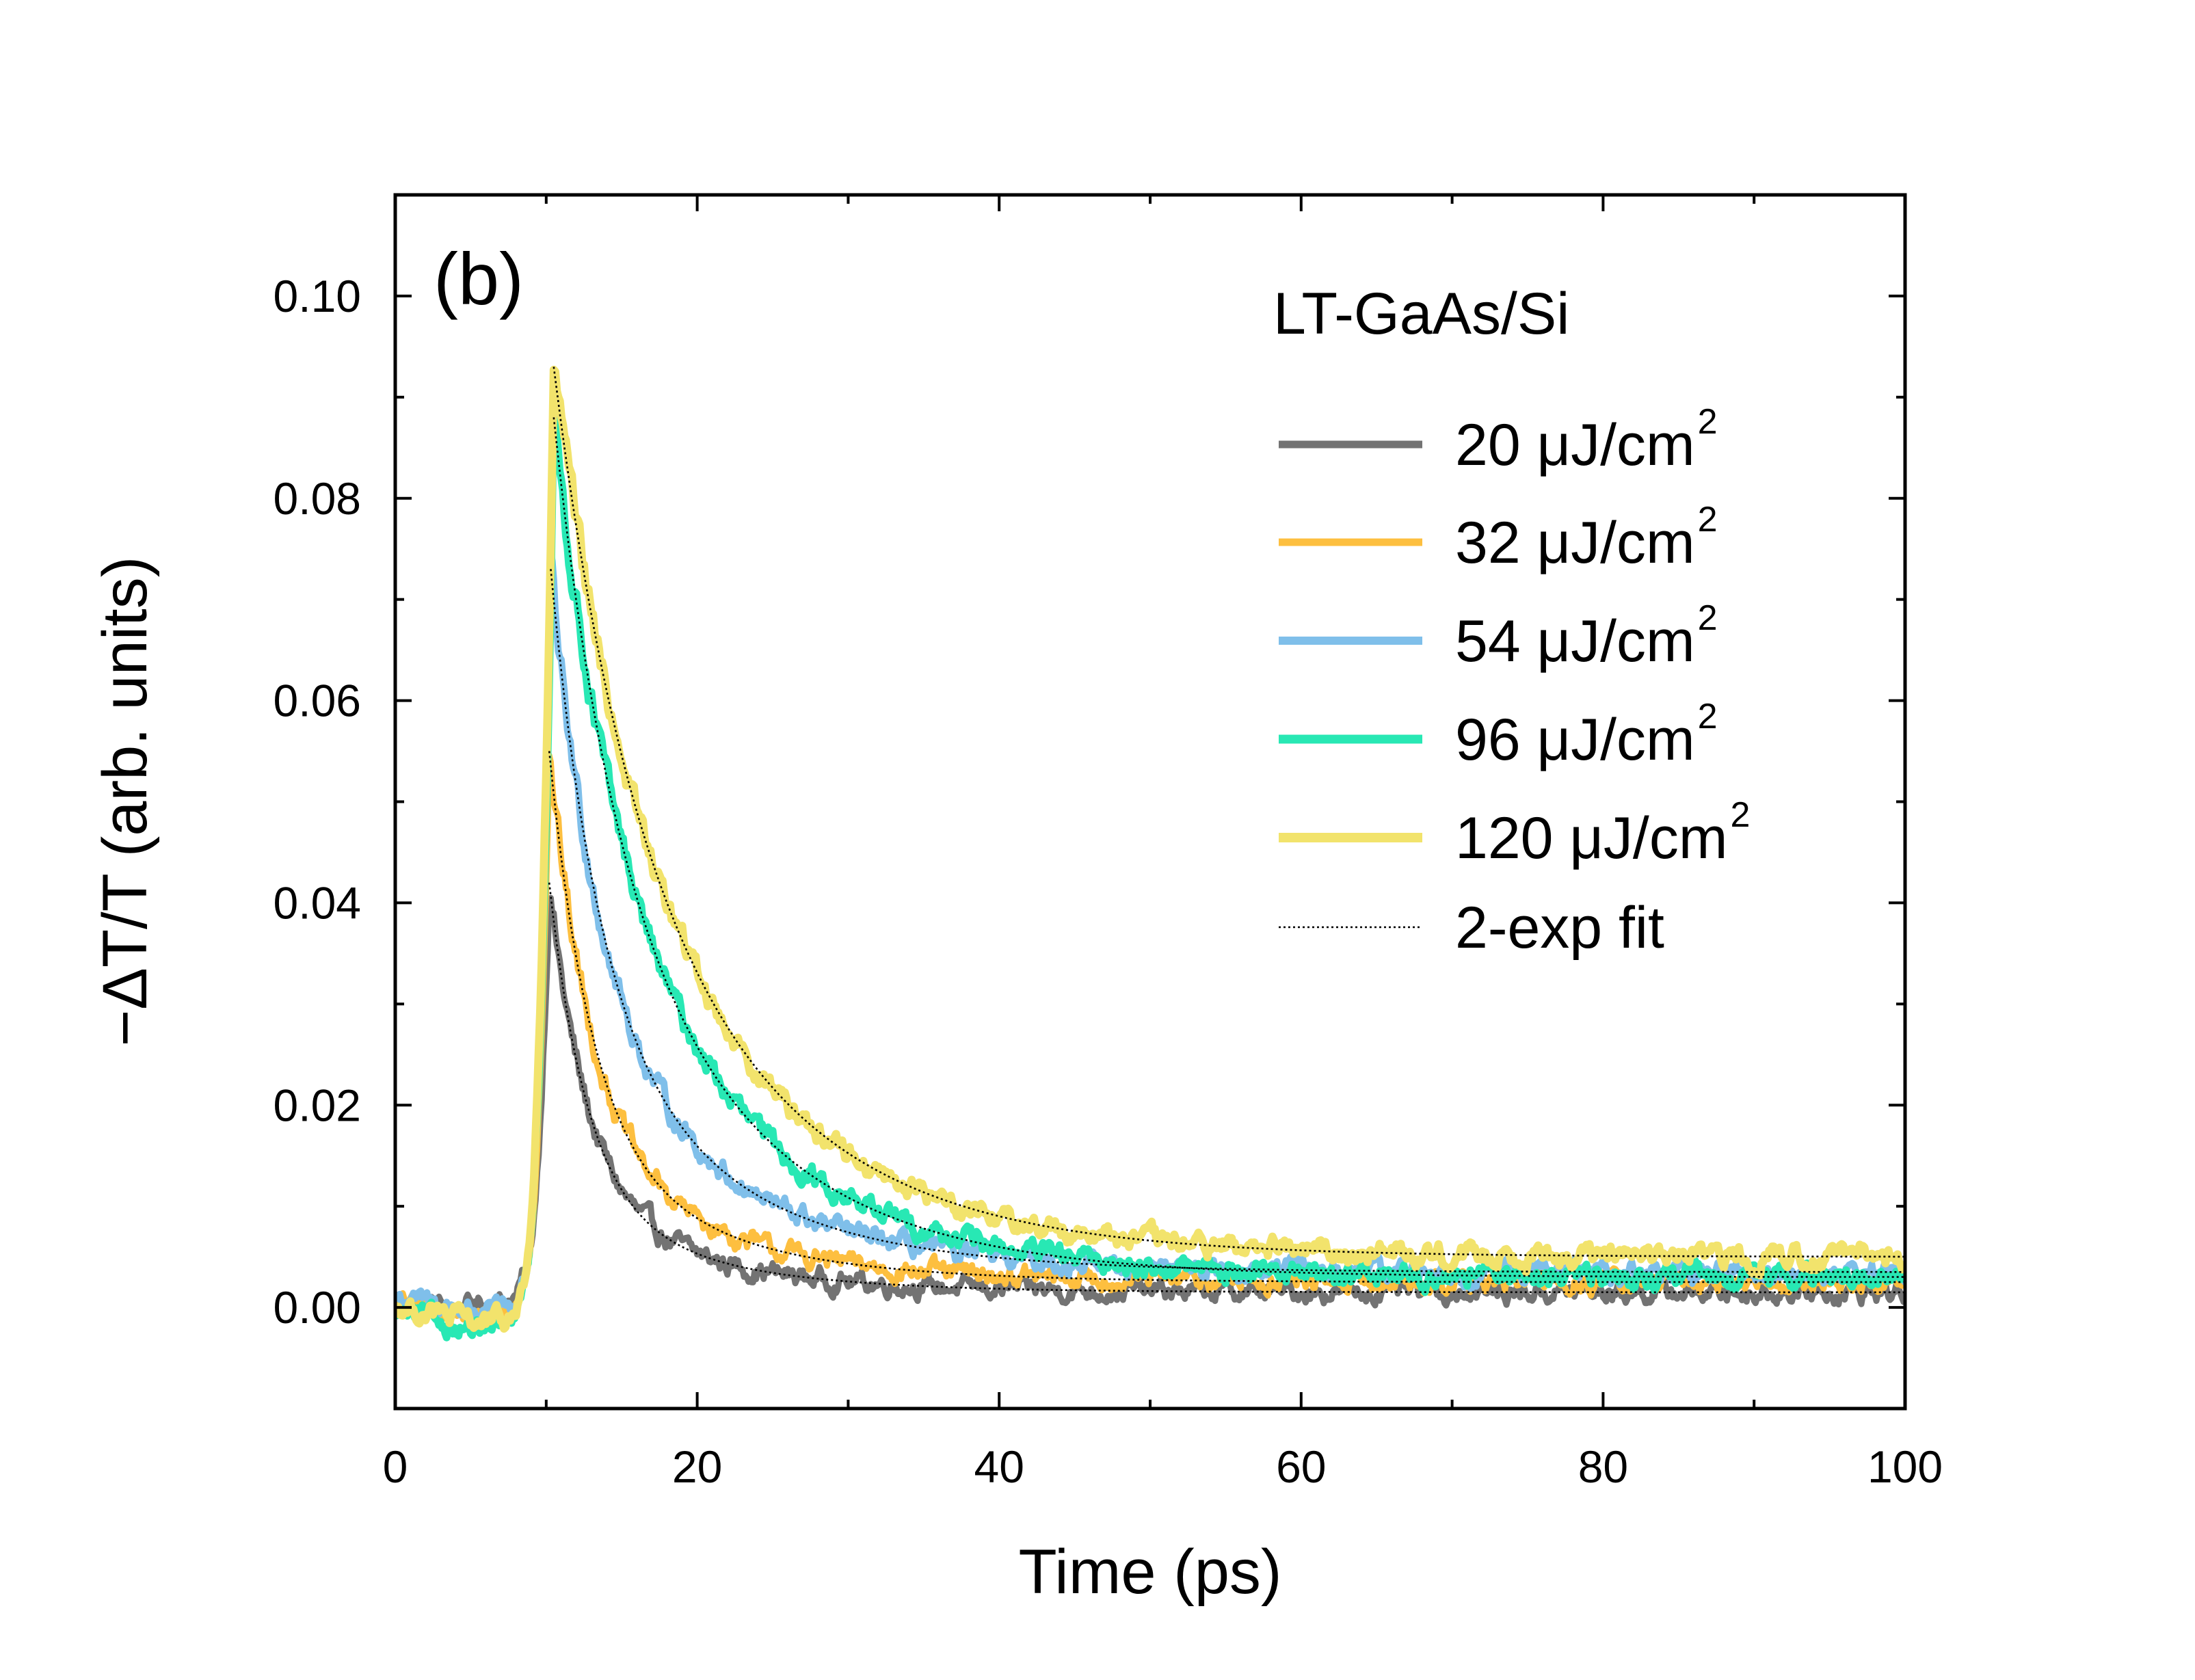 This screenshot has width=2195, height=1680. Describe the element at coordinates (1587, 440) in the screenshot. I see `legend-label: 20 μJ/cm2` at that location.